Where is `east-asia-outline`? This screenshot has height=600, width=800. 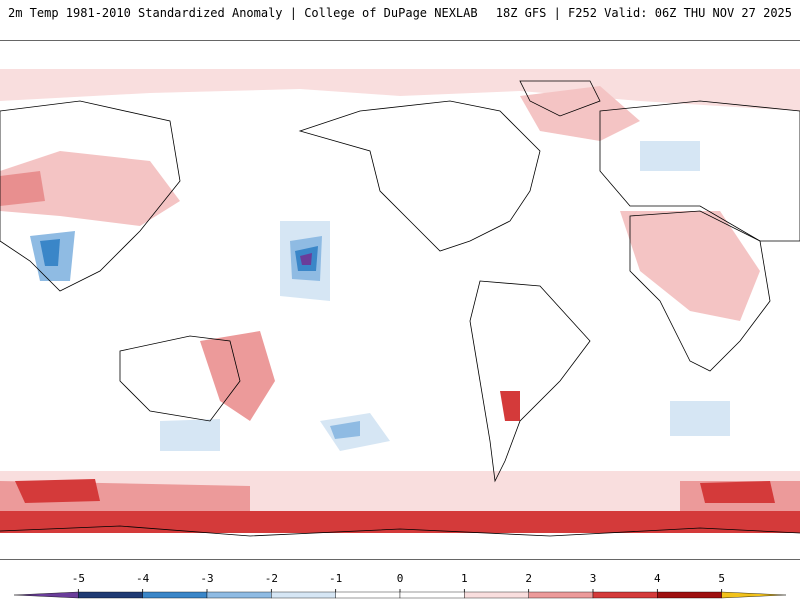
east-asia-outline is located at coordinates (90, 196).